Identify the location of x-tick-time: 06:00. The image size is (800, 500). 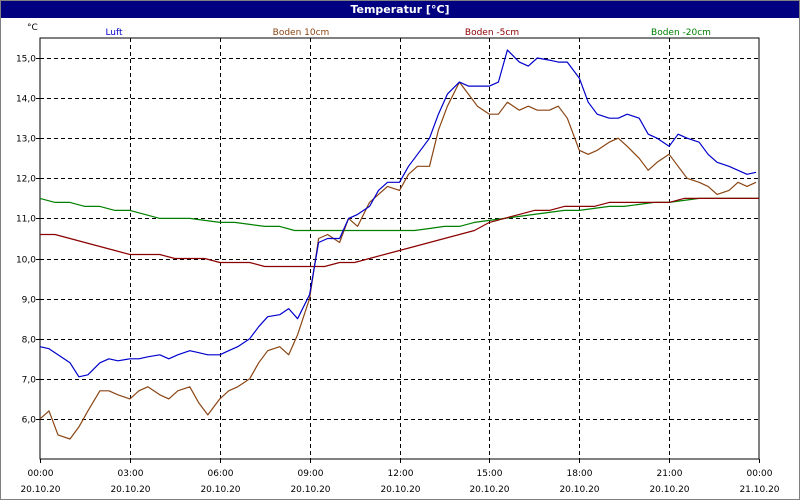
(221, 474).